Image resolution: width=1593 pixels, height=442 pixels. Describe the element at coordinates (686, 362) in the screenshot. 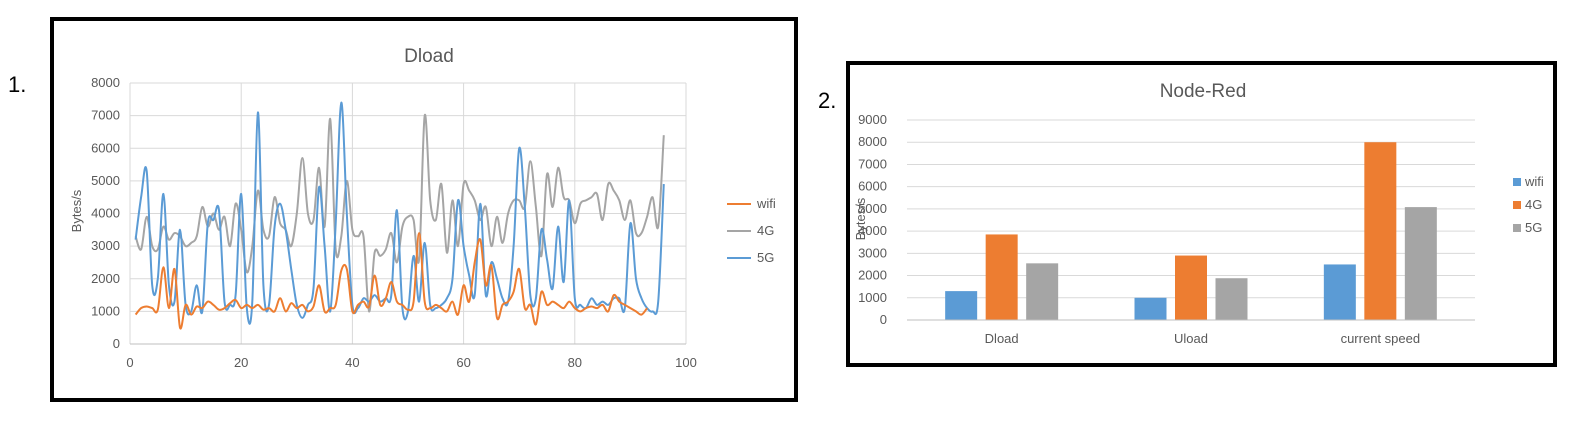

I see `x-tick-label: 100` at that location.